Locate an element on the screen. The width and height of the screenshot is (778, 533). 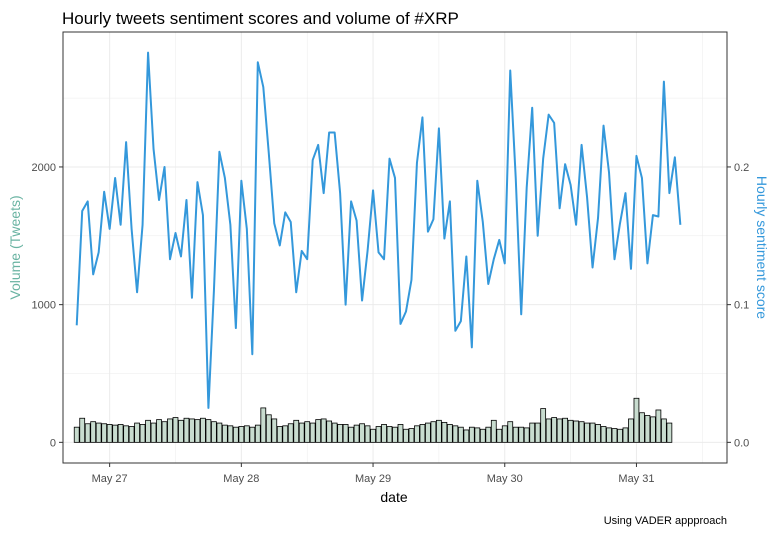
x-tick-label: May 29 is located at coordinates (373, 479).